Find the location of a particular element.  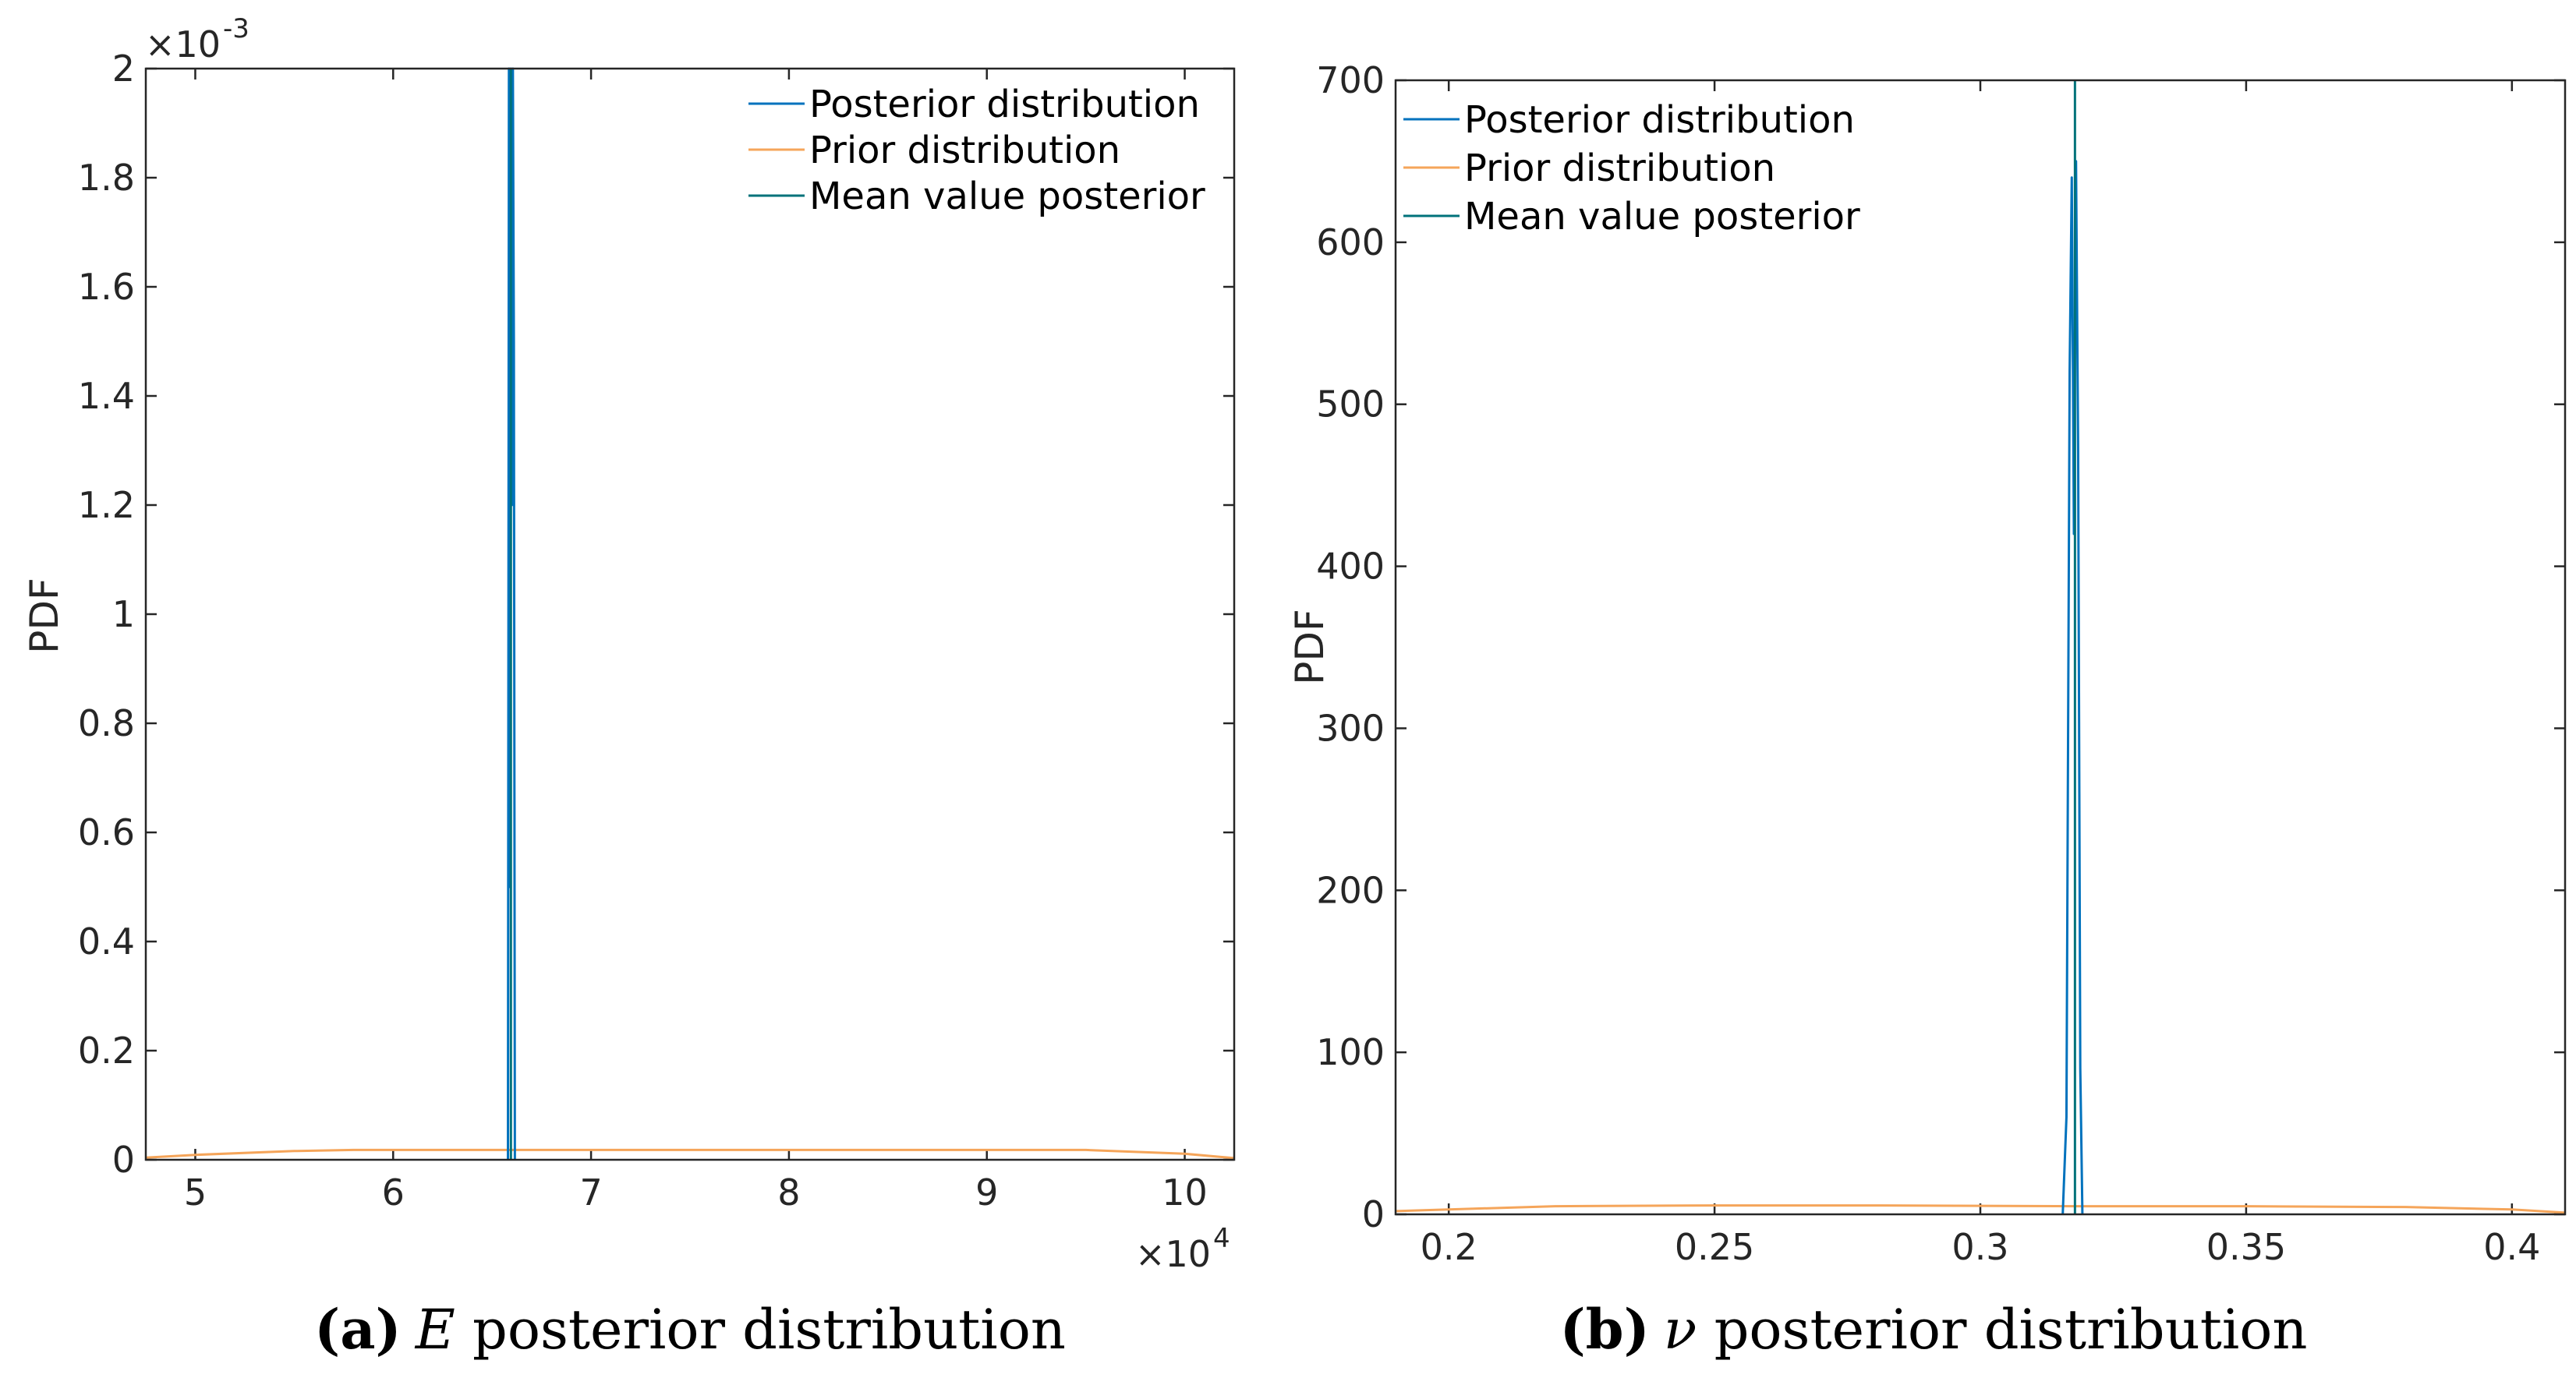

panel-a-y-exponent-base: ×10 is located at coordinates (183, 44).